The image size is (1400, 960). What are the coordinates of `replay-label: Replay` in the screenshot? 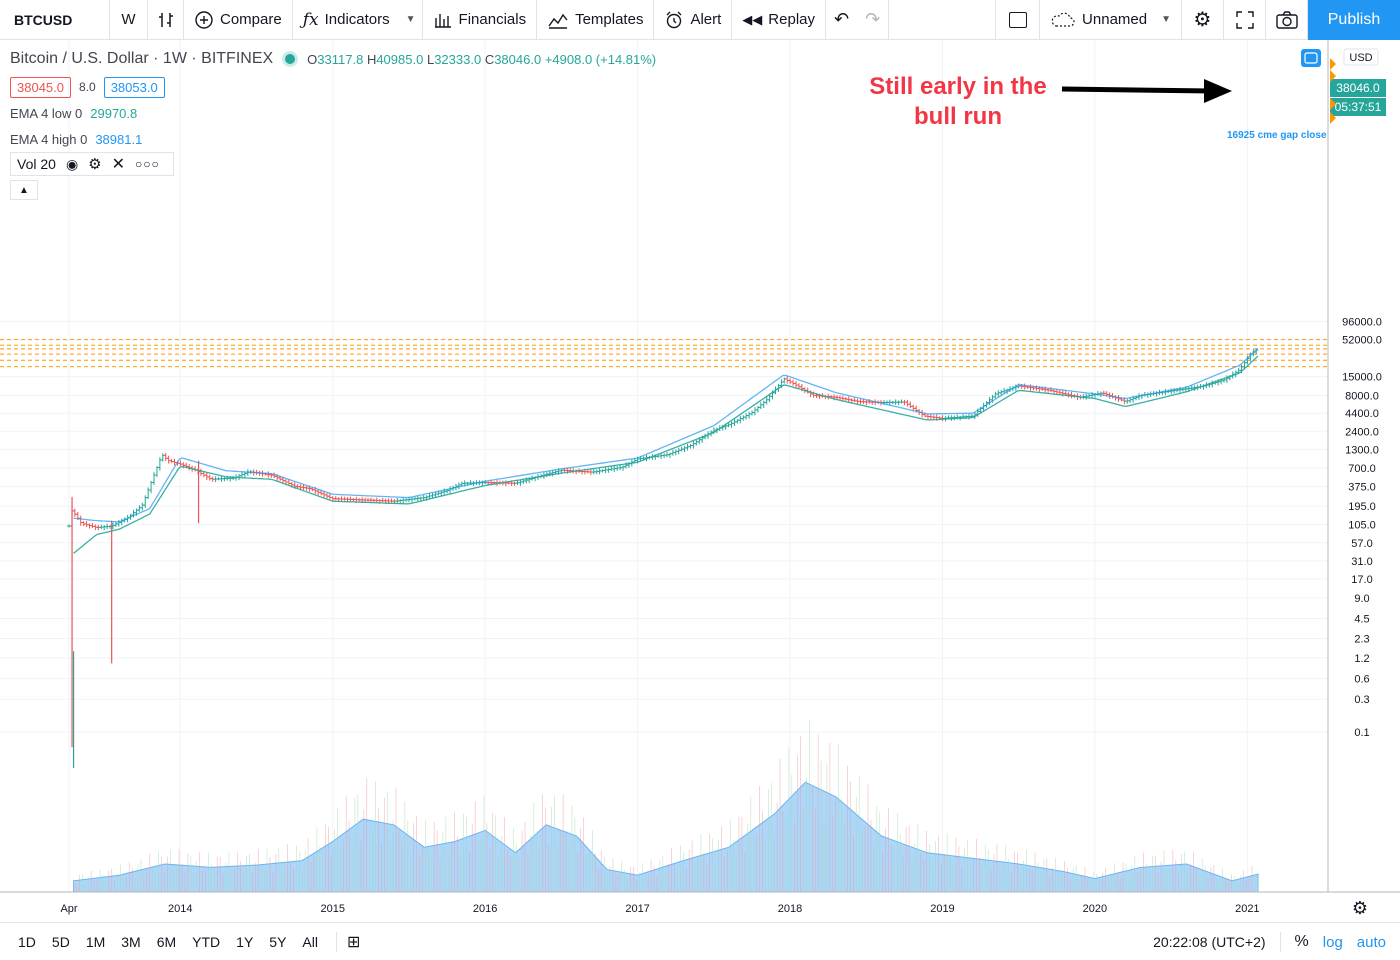 It's located at (791, 19).